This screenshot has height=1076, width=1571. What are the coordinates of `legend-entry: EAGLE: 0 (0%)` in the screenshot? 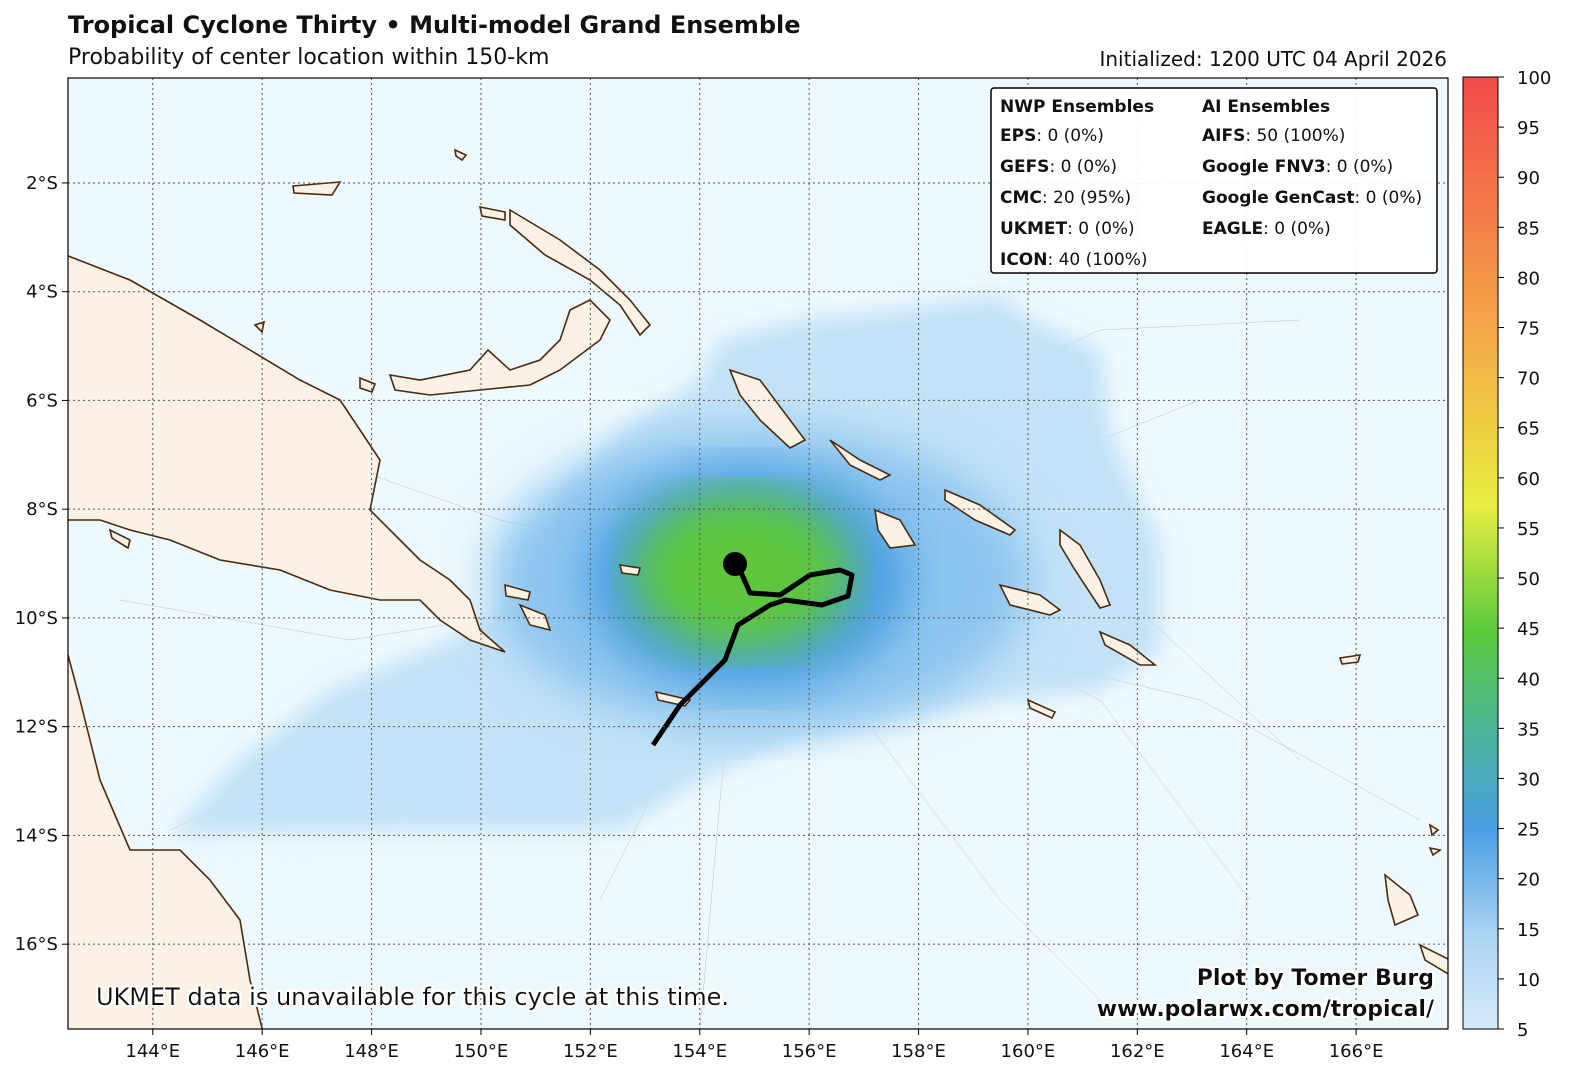 It's located at (1266, 229).